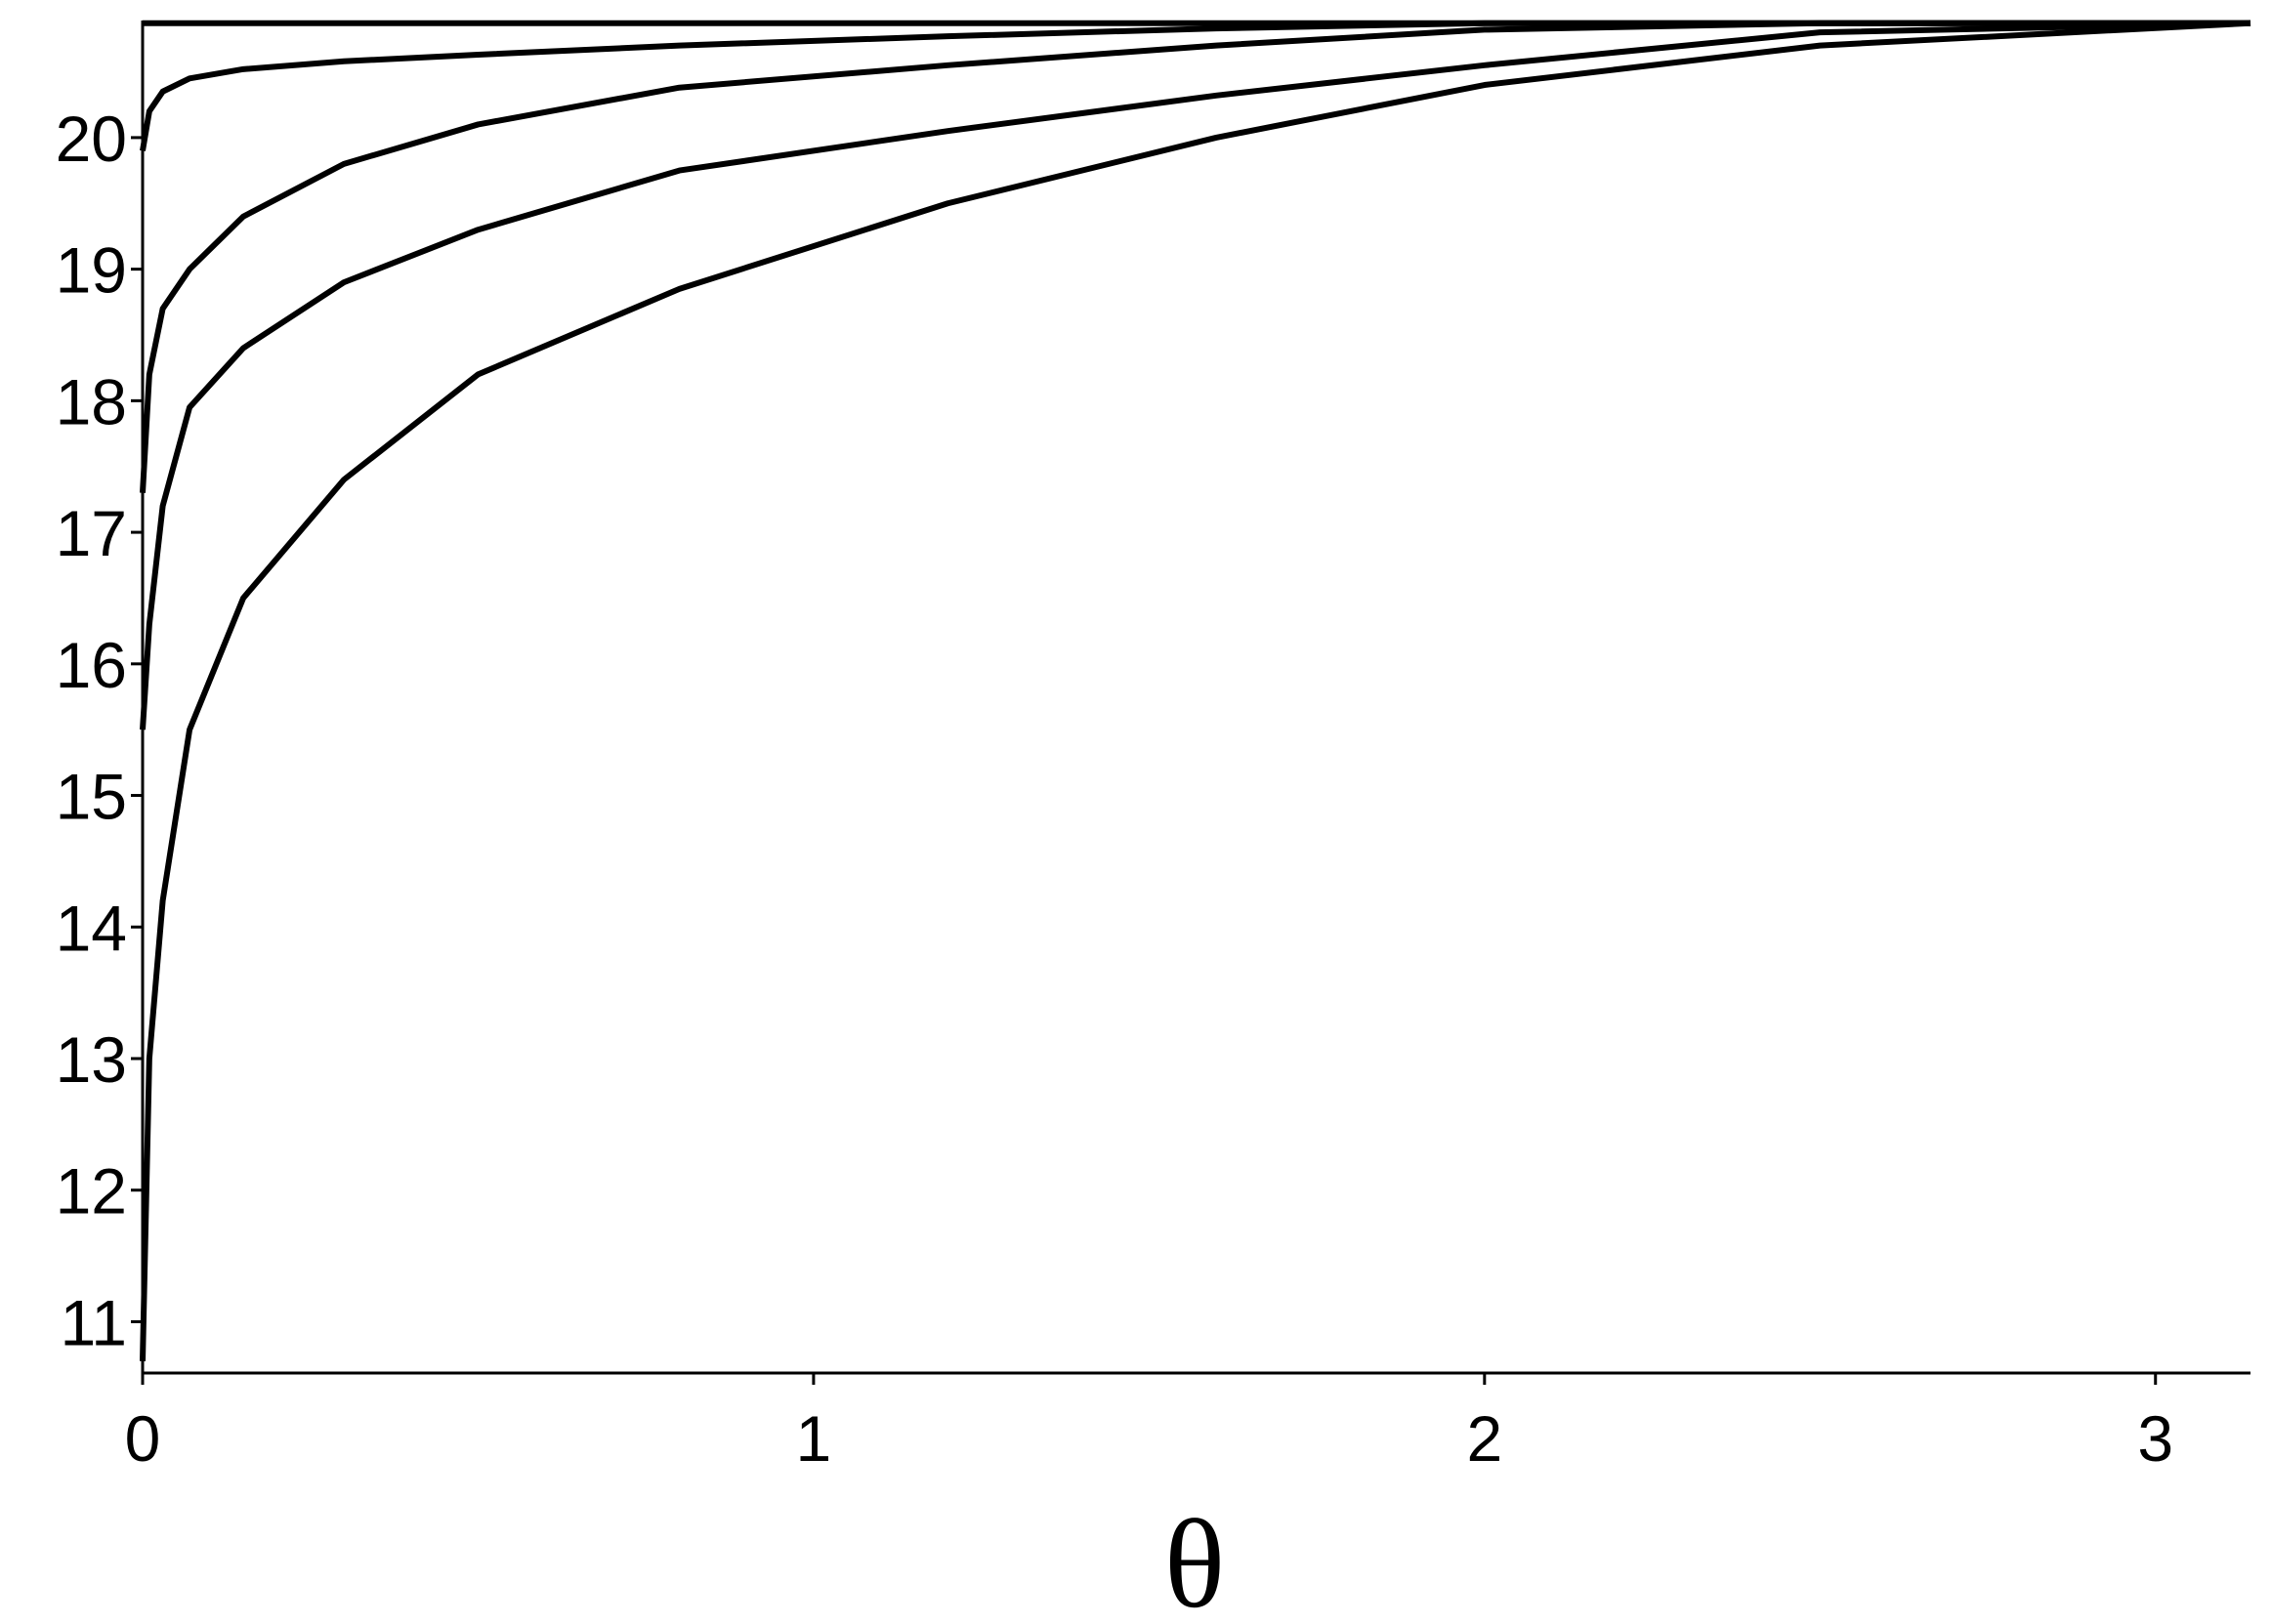 This screenshot has width=2271, height=1624. I want to click on y-tick-label: 19, so click(91, 270).